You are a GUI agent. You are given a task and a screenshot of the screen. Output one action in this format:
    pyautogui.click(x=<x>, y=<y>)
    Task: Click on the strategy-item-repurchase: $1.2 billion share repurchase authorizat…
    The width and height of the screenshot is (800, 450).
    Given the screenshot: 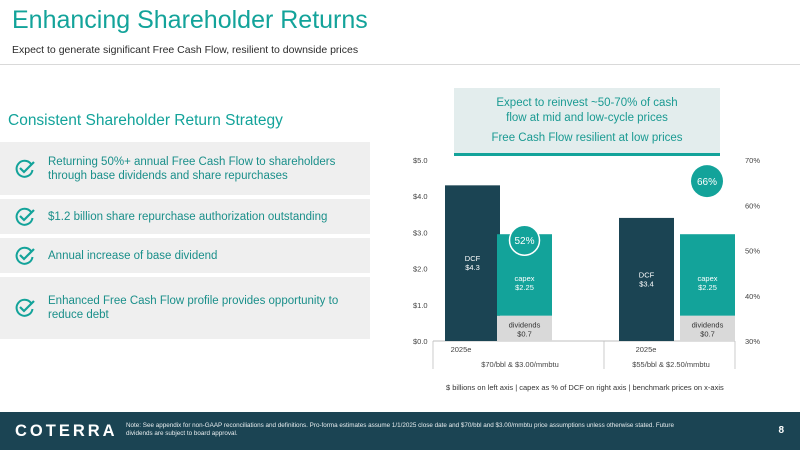 What is the action you would take?
    pyautogui.click(x=185, y=218)
    